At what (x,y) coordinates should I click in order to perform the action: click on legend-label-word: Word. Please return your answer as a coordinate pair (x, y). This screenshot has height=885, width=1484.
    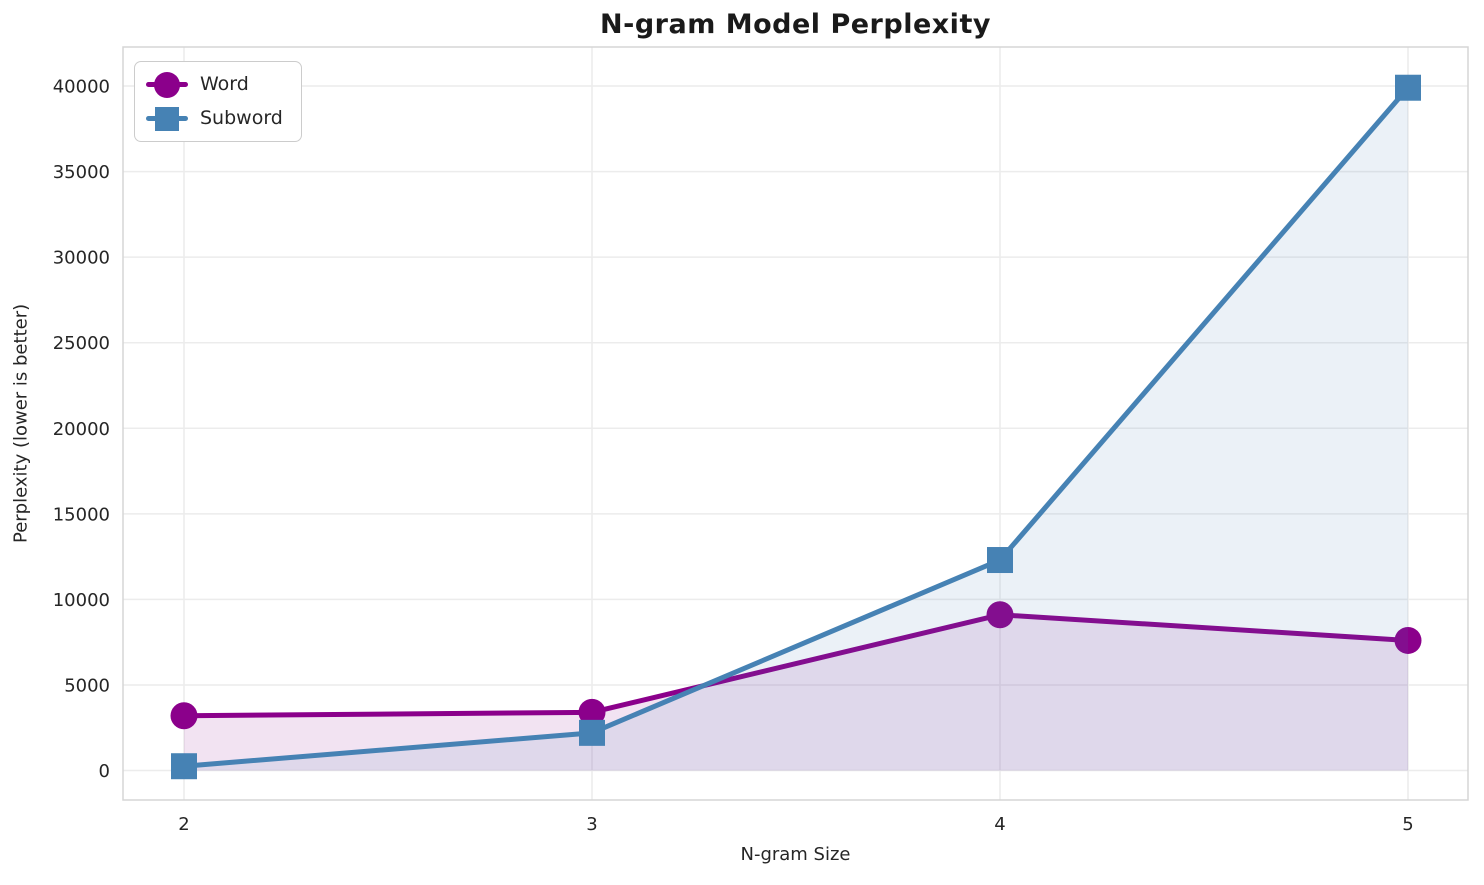
    Looking at the image, I should click on (224, 84).